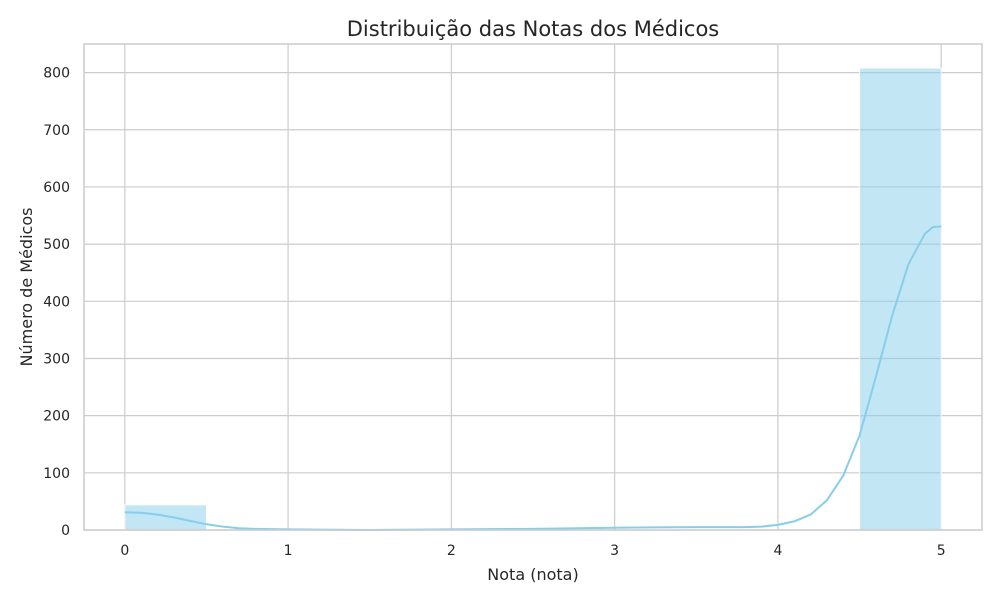  I want to click on x-tick-label: 4, so click(777, 551).